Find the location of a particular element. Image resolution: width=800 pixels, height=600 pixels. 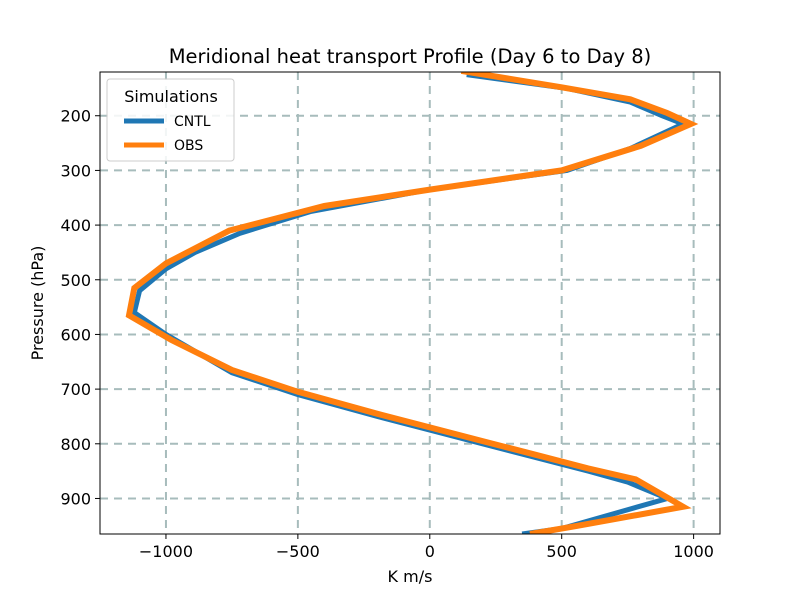

legend: Simulations CNTL OBS is located at coordinates (170, 120).